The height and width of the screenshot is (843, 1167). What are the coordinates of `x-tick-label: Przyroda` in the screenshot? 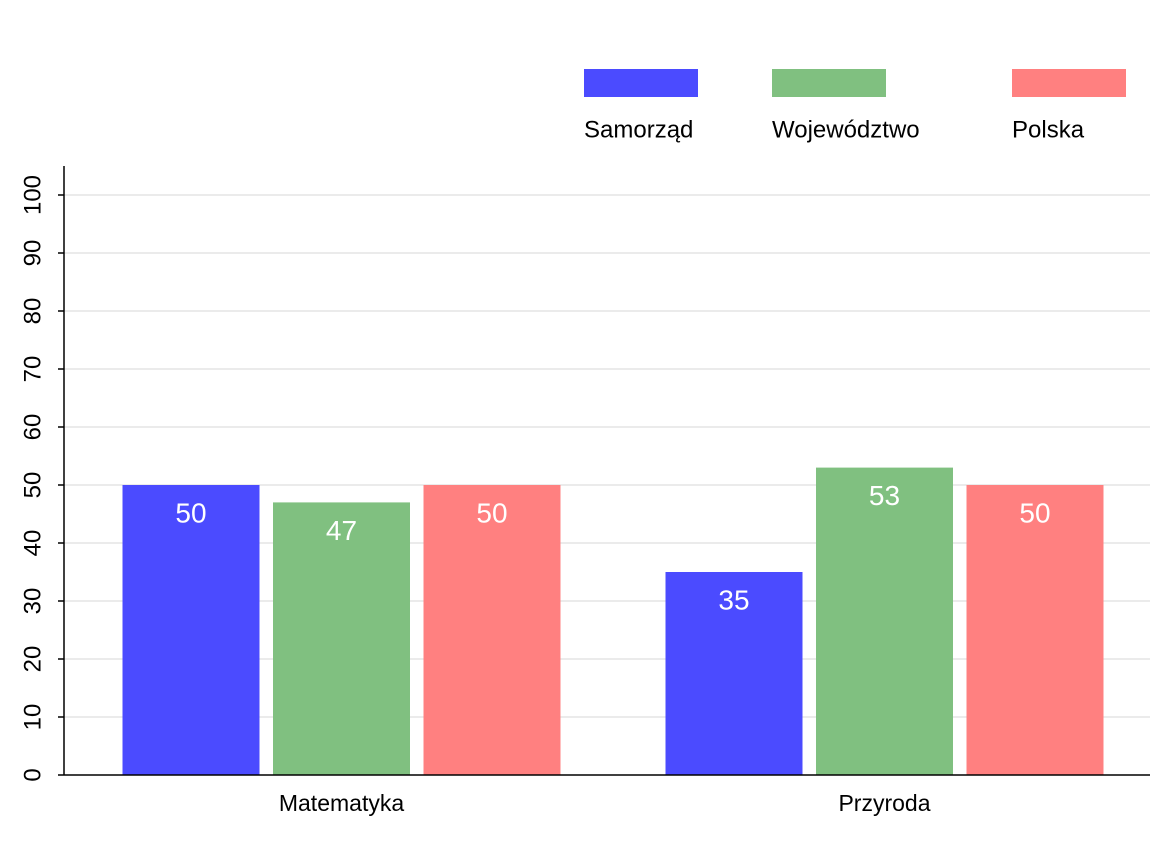 It's located at (884, 803).